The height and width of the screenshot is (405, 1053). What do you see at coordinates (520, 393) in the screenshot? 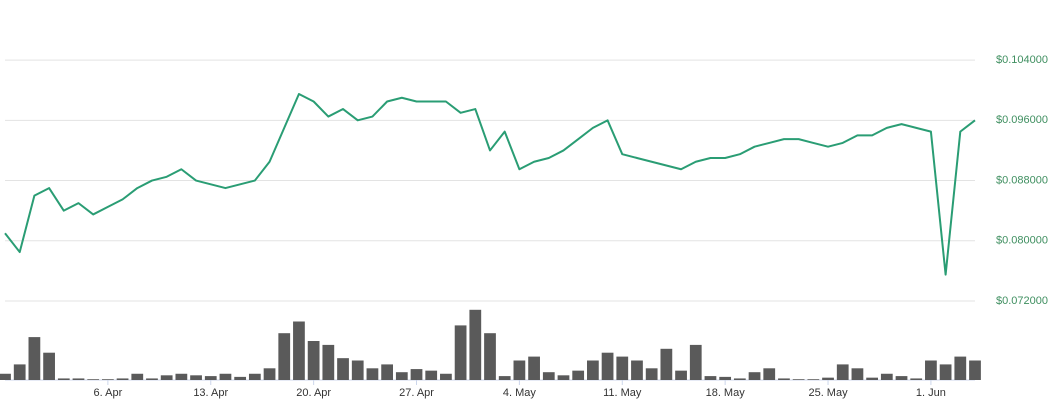
I see `x-tick-label: 4. May` at bounding box center [520, 393].